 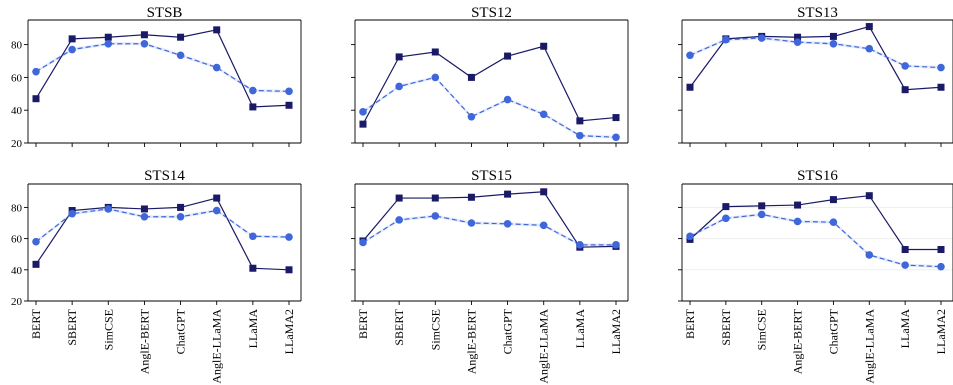 What do you see at coordinates (17, 78) in the screenshot?
I see `y-tick-label: 60` at bounding box center [17, 78].